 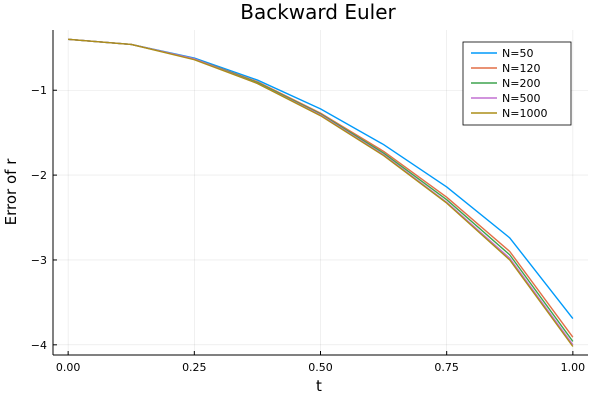 I want to click on legend-label: N=120, so click(x=521, y=68).